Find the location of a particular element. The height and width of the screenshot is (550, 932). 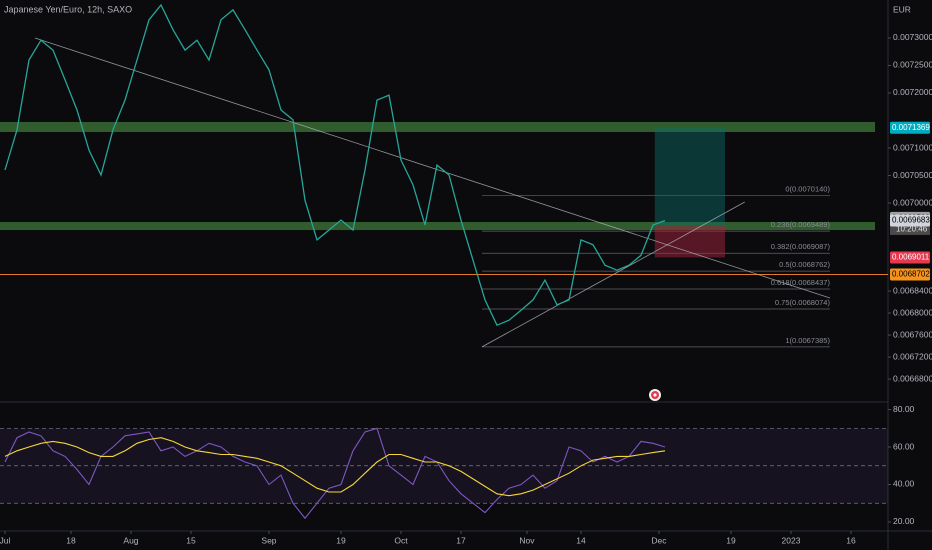

price-tag-label: 0.0069011 is located at coordinates (911, 257).